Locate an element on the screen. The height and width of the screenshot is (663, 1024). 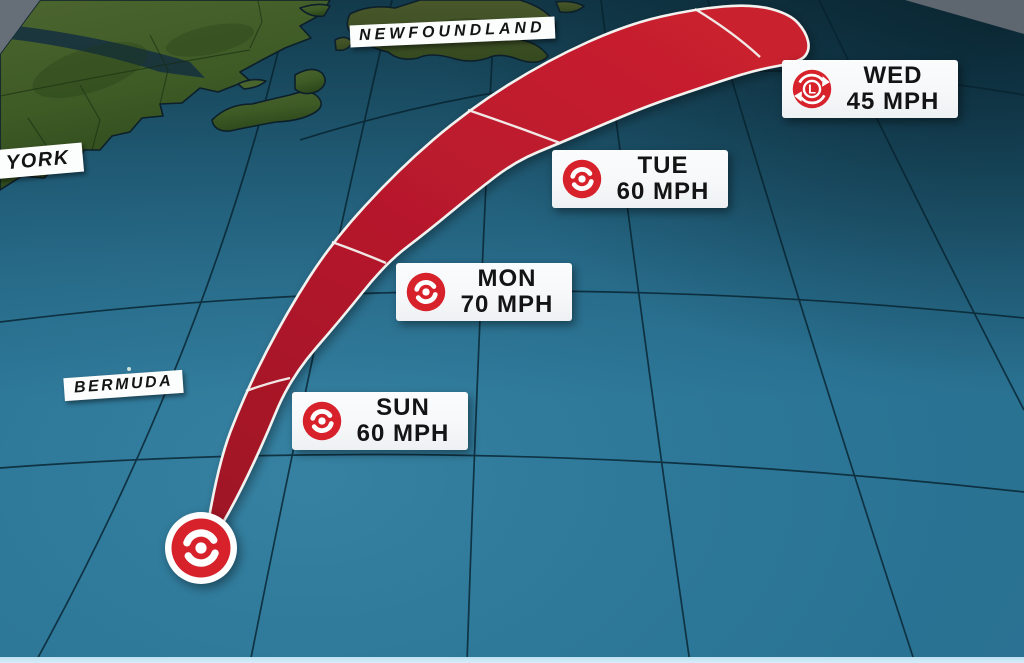
forecast-speed: 45 MPH is located at coordinates (893, 101).